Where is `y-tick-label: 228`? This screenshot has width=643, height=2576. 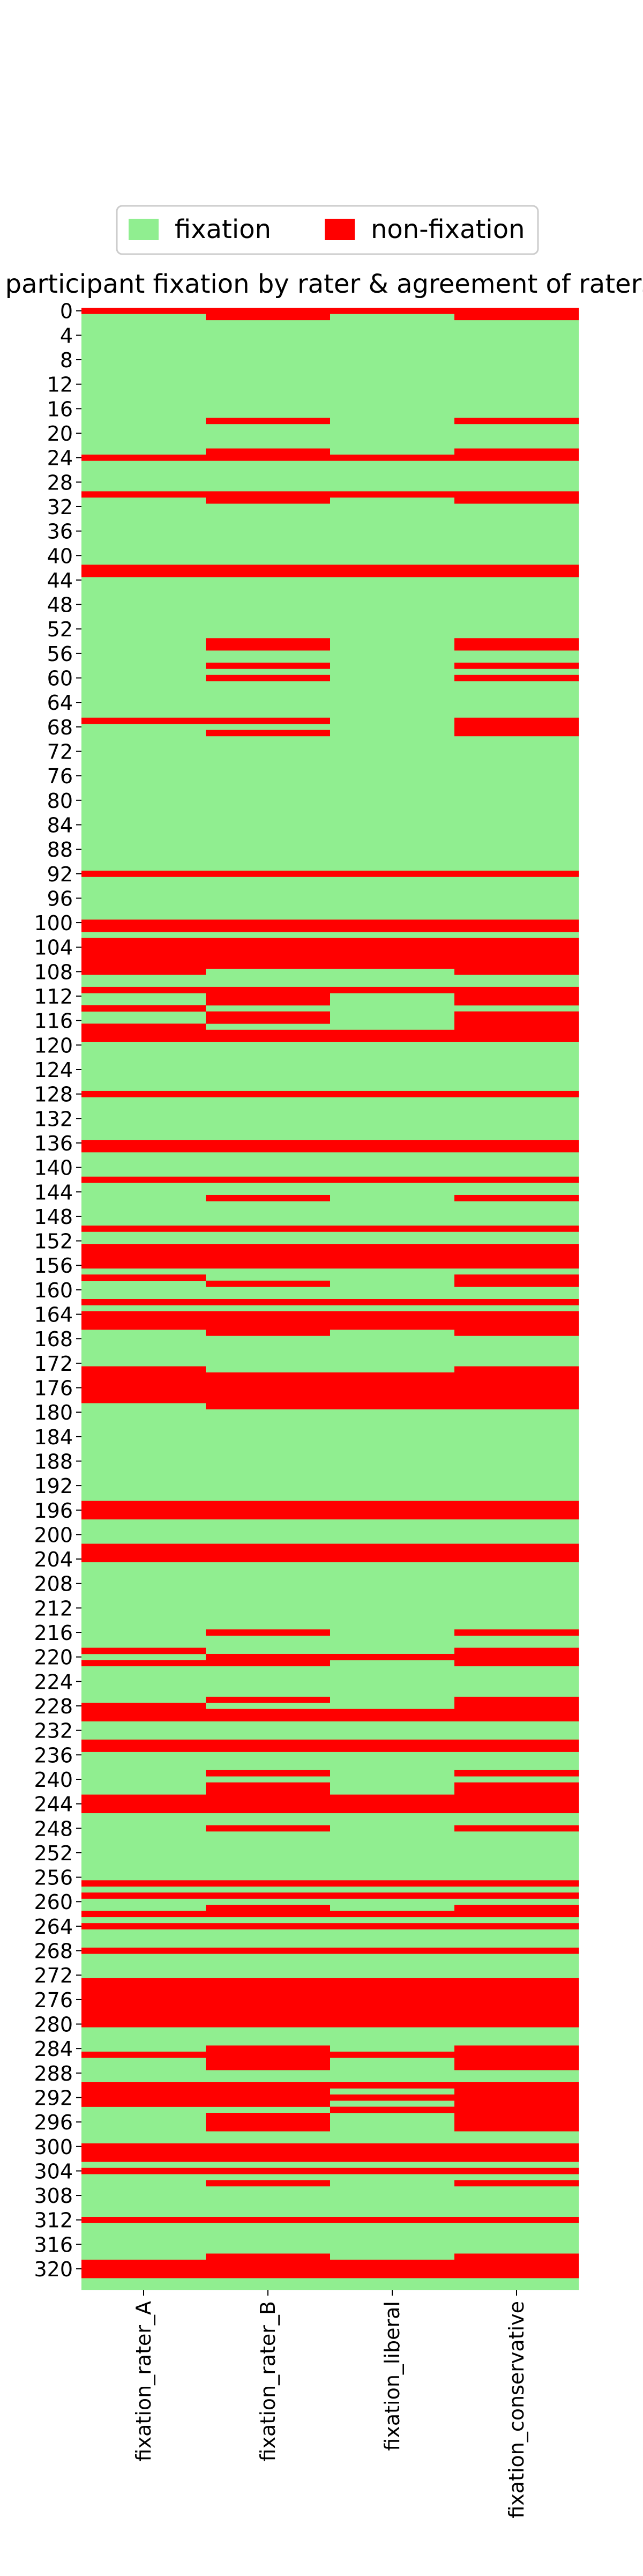
y-tick-label: 228 is located at coordinates (54, 1706).